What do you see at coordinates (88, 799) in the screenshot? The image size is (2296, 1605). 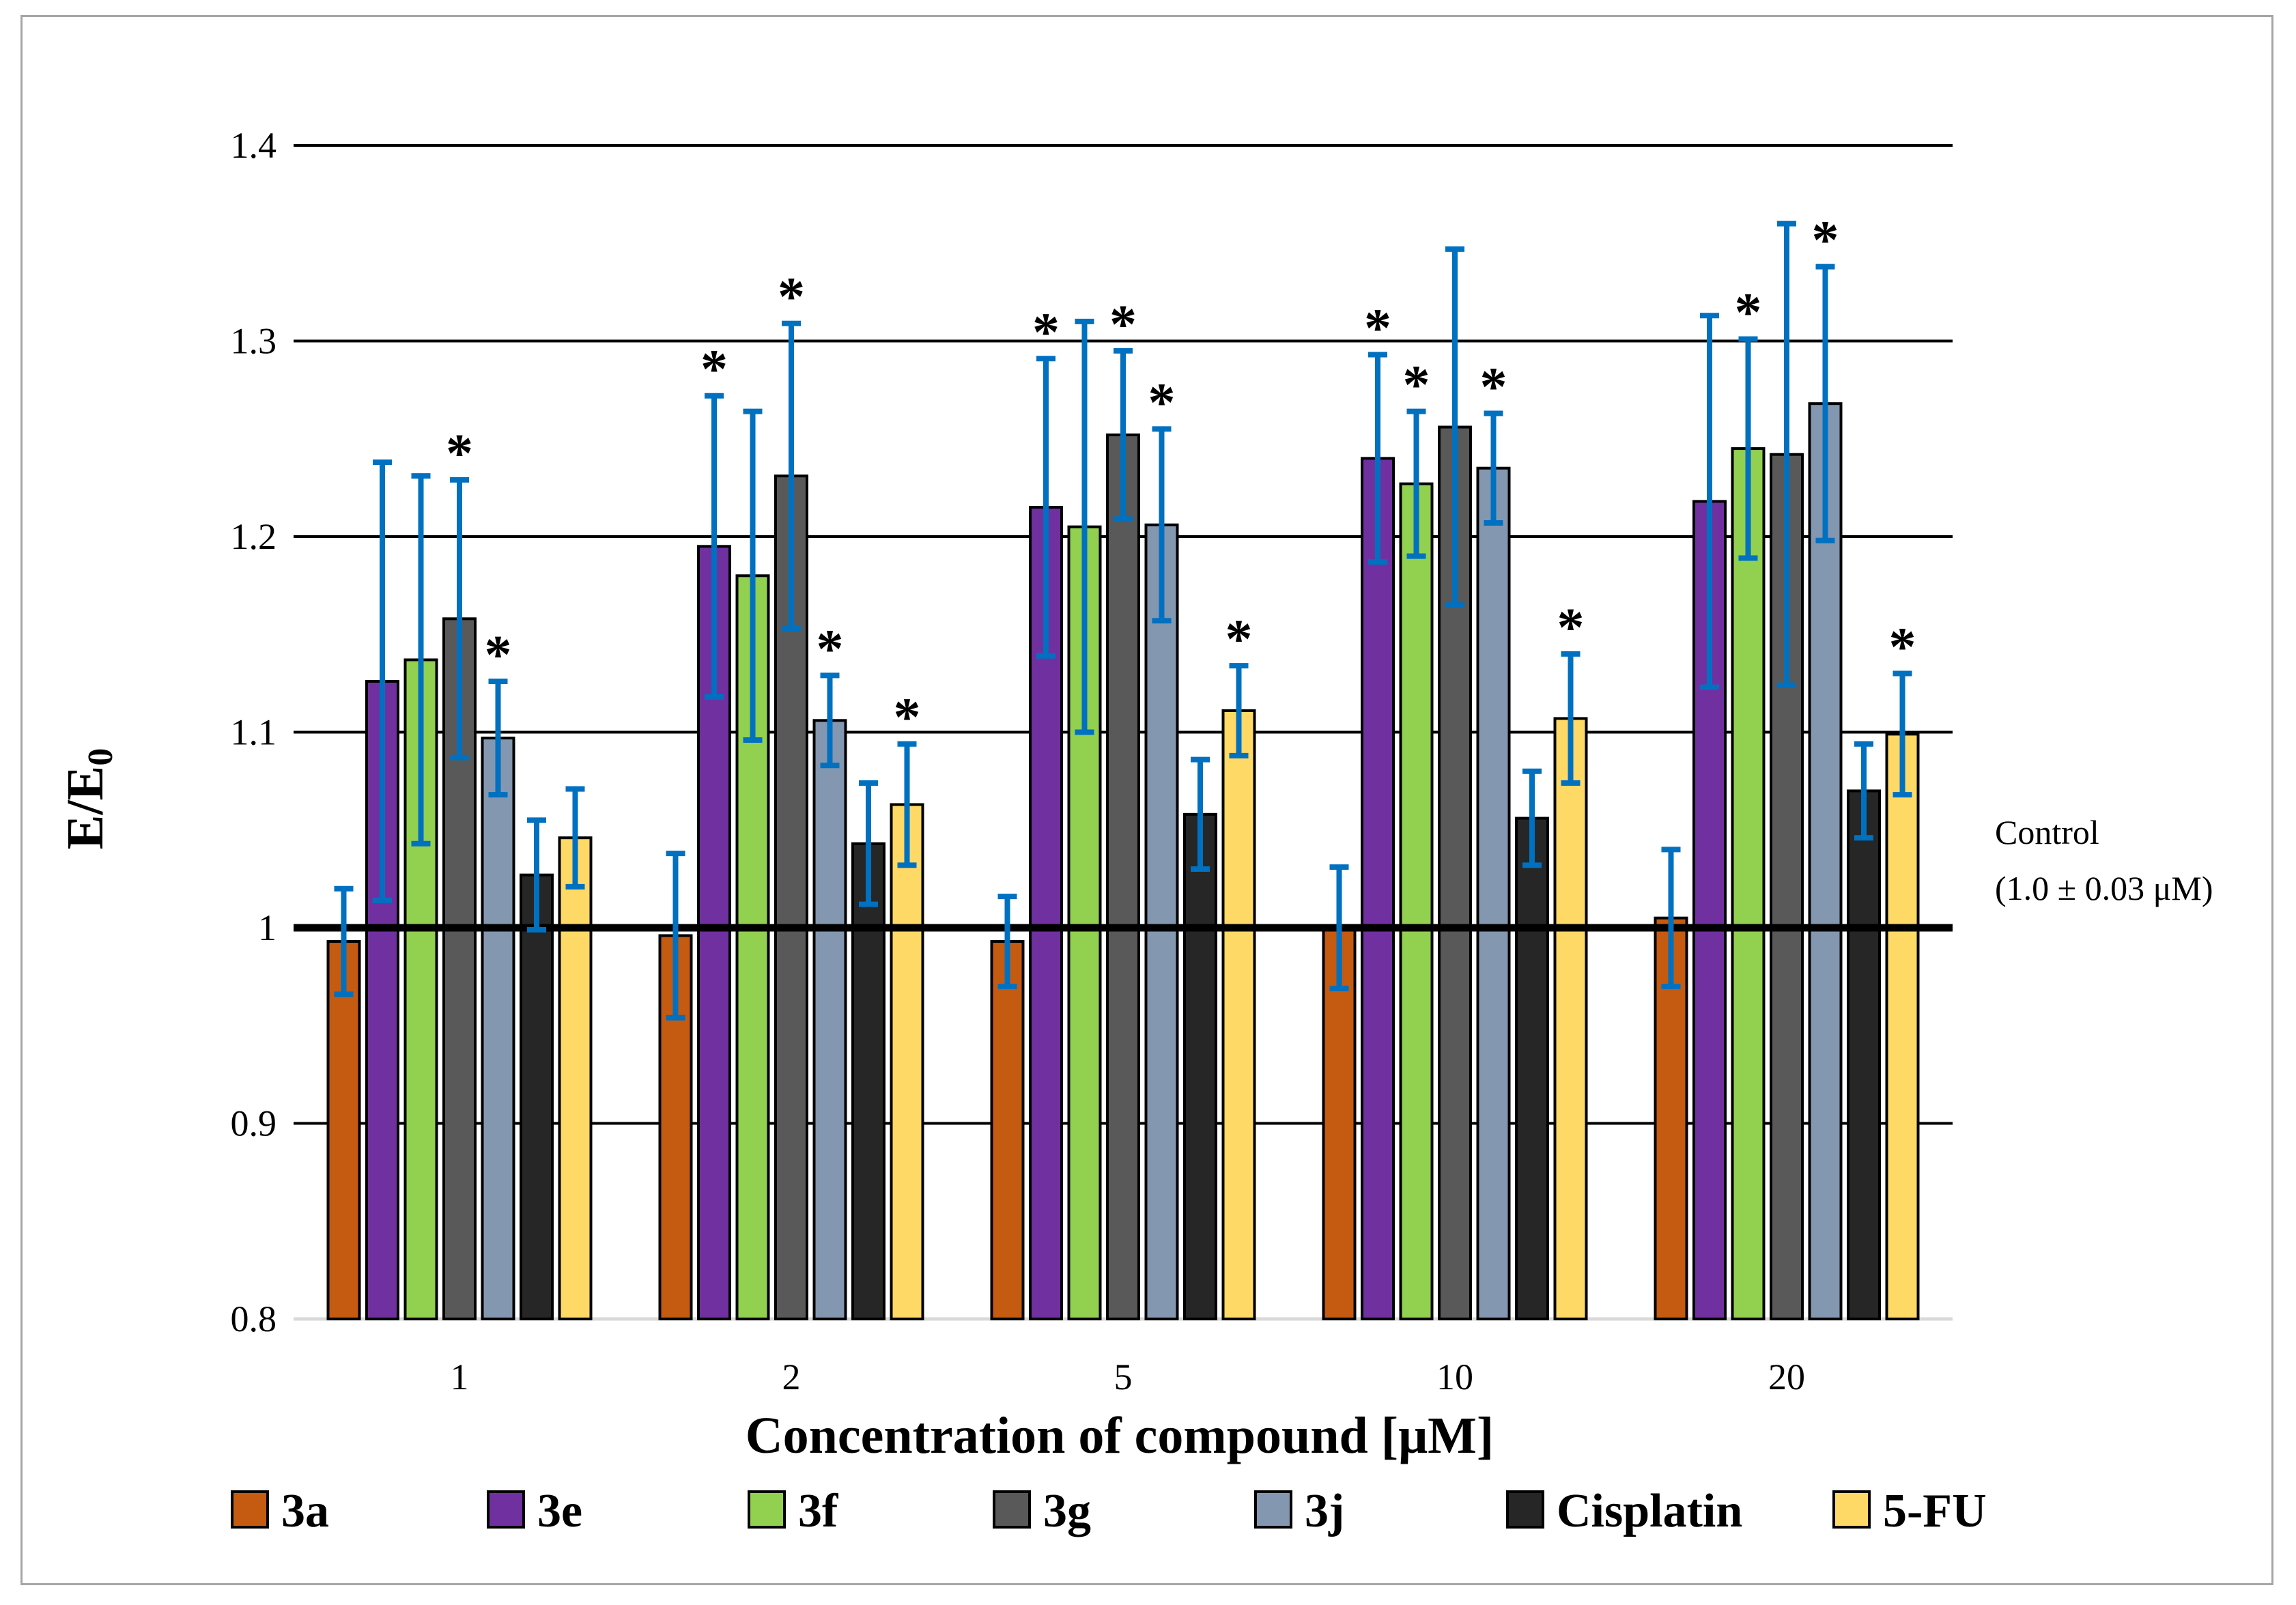 I see `y-axis-label: E/E0` at bounding box center [88, 799].